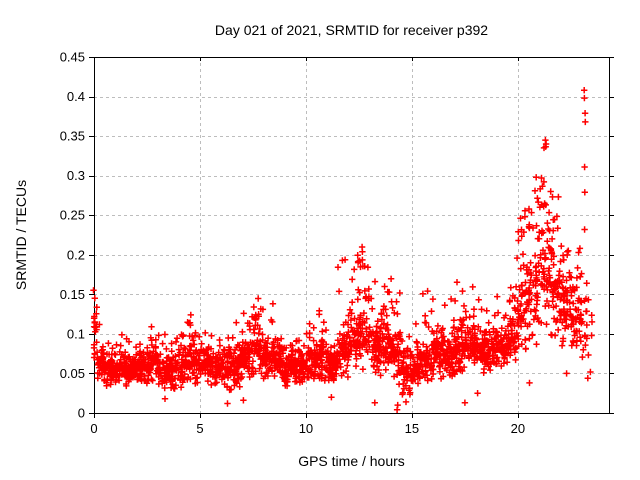 The height and width of the screenshot is (480, 640). I want to click on y-tick-label: 0.05, so click(72, 373).